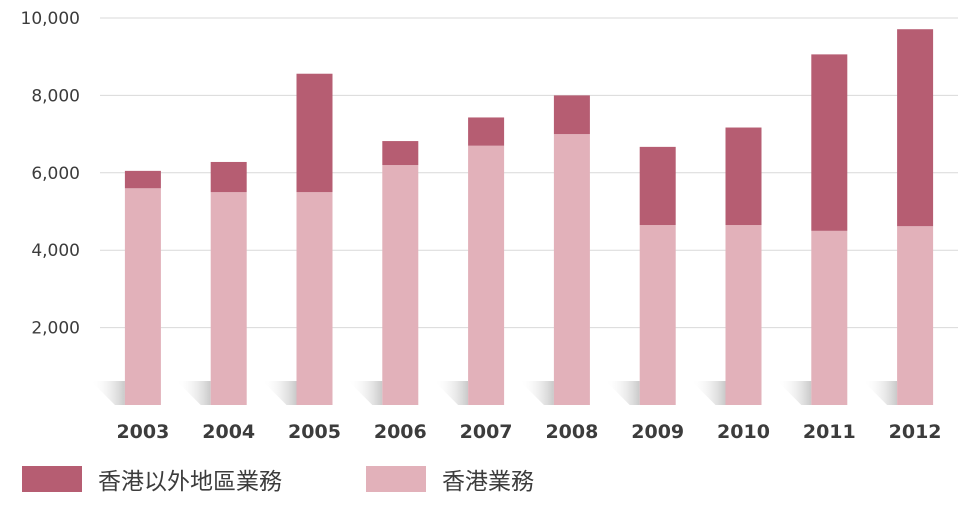 The width and height of the screenshot is (978, 517). Describe the element at coordinates (400, 432) in the screenshot. I see `x-tick-label: 2006` at that location.